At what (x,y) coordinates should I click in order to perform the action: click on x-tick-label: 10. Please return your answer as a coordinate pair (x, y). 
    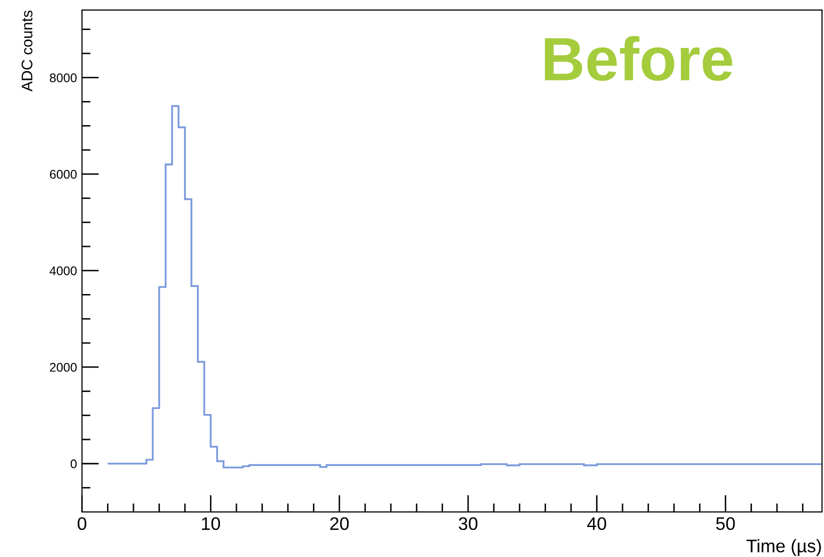
    Looking at the image, I should click on (211, 523).